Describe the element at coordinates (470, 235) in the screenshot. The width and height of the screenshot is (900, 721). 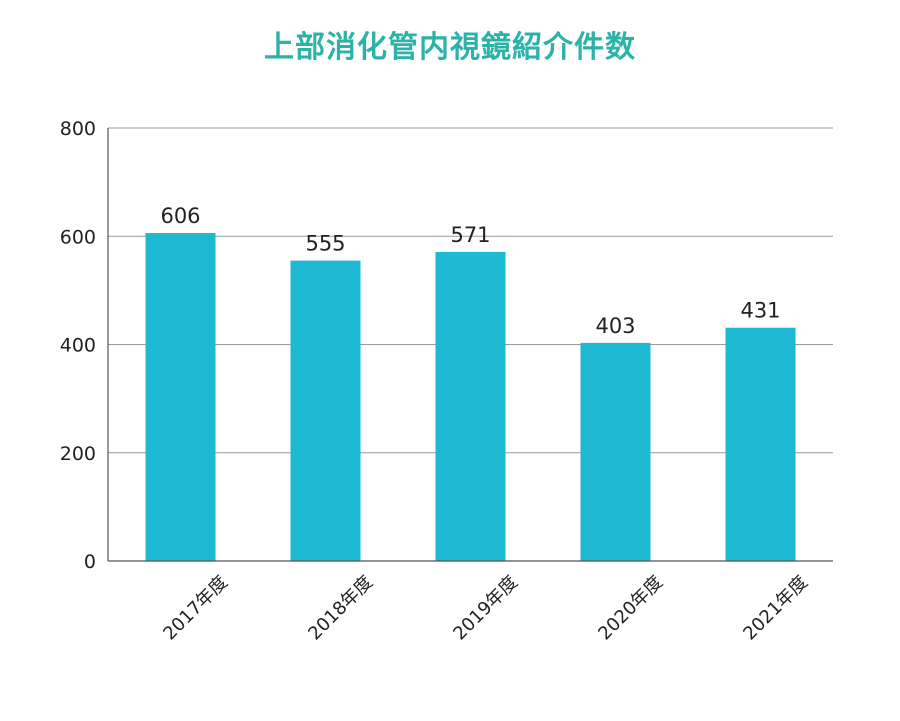
I see `data-label: 571` at that location.